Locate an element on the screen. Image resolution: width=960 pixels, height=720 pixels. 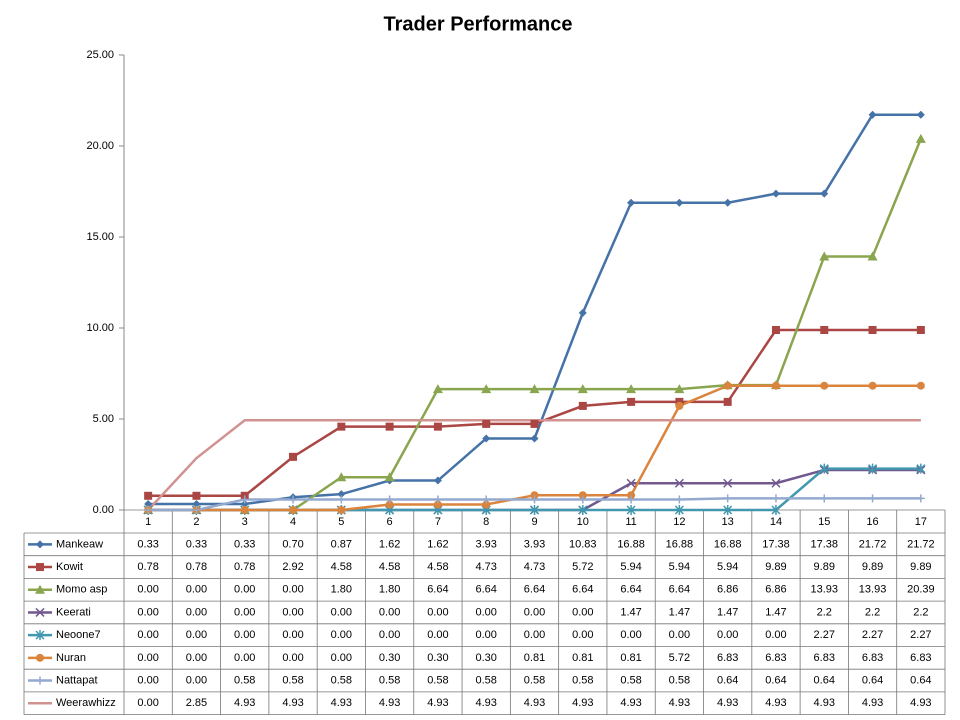
table-cell: 21.72 is located at coordinates (921, 544).